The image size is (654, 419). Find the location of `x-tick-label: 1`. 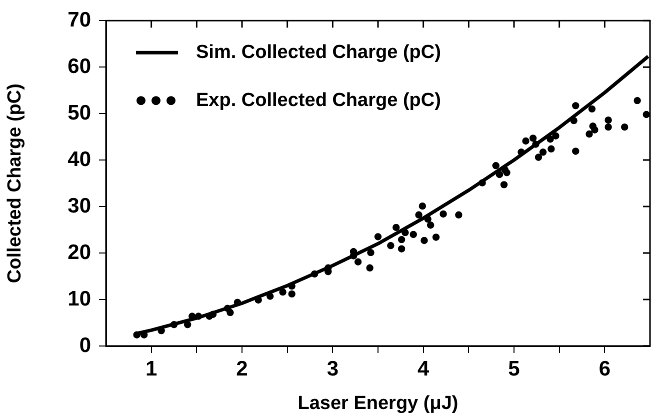

x-tick-label: 1 is located at coordinates (151, 368).